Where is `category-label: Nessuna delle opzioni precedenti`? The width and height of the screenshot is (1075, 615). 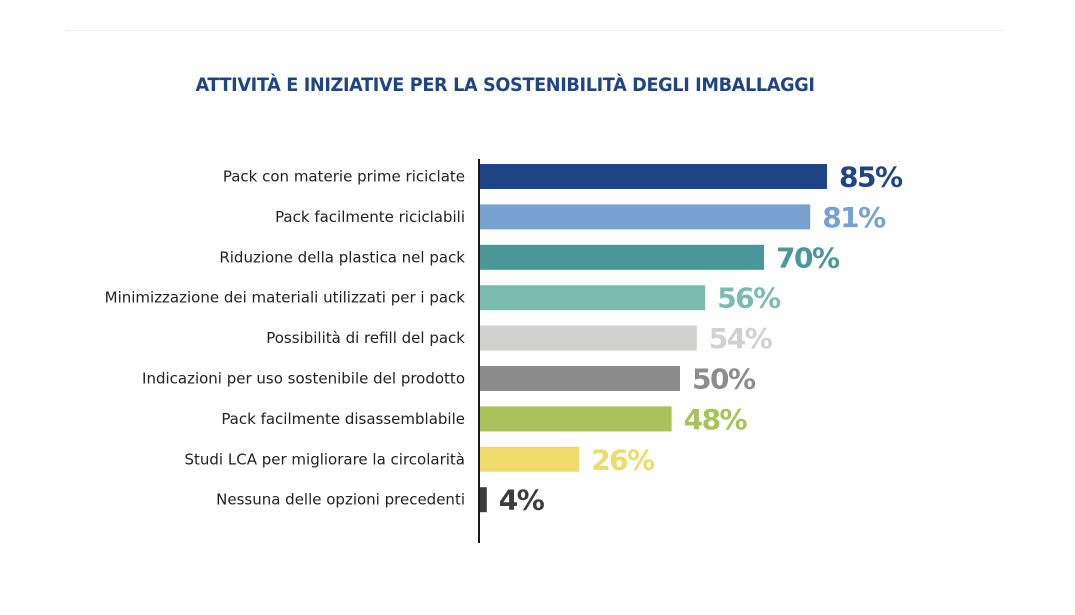
category-label: Nessuna delle opzioni precedenti is located at coordinates (340, 500).